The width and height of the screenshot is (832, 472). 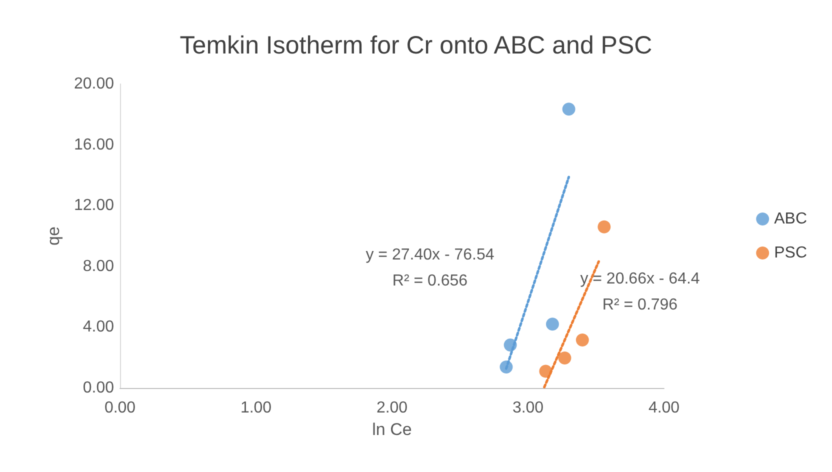 I want to click on x-axis-title: ln Ce, so click(x=392, y=429).